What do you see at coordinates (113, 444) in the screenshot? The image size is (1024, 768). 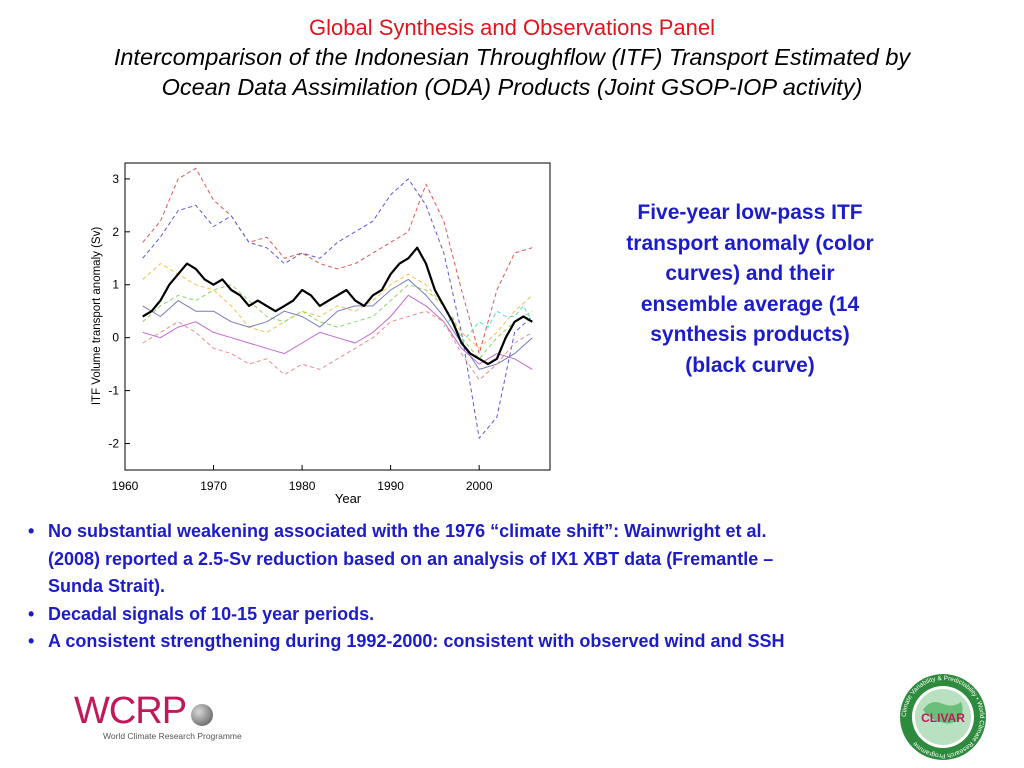 I see `y-tick-label: -2` at bounding box center [113, 444].